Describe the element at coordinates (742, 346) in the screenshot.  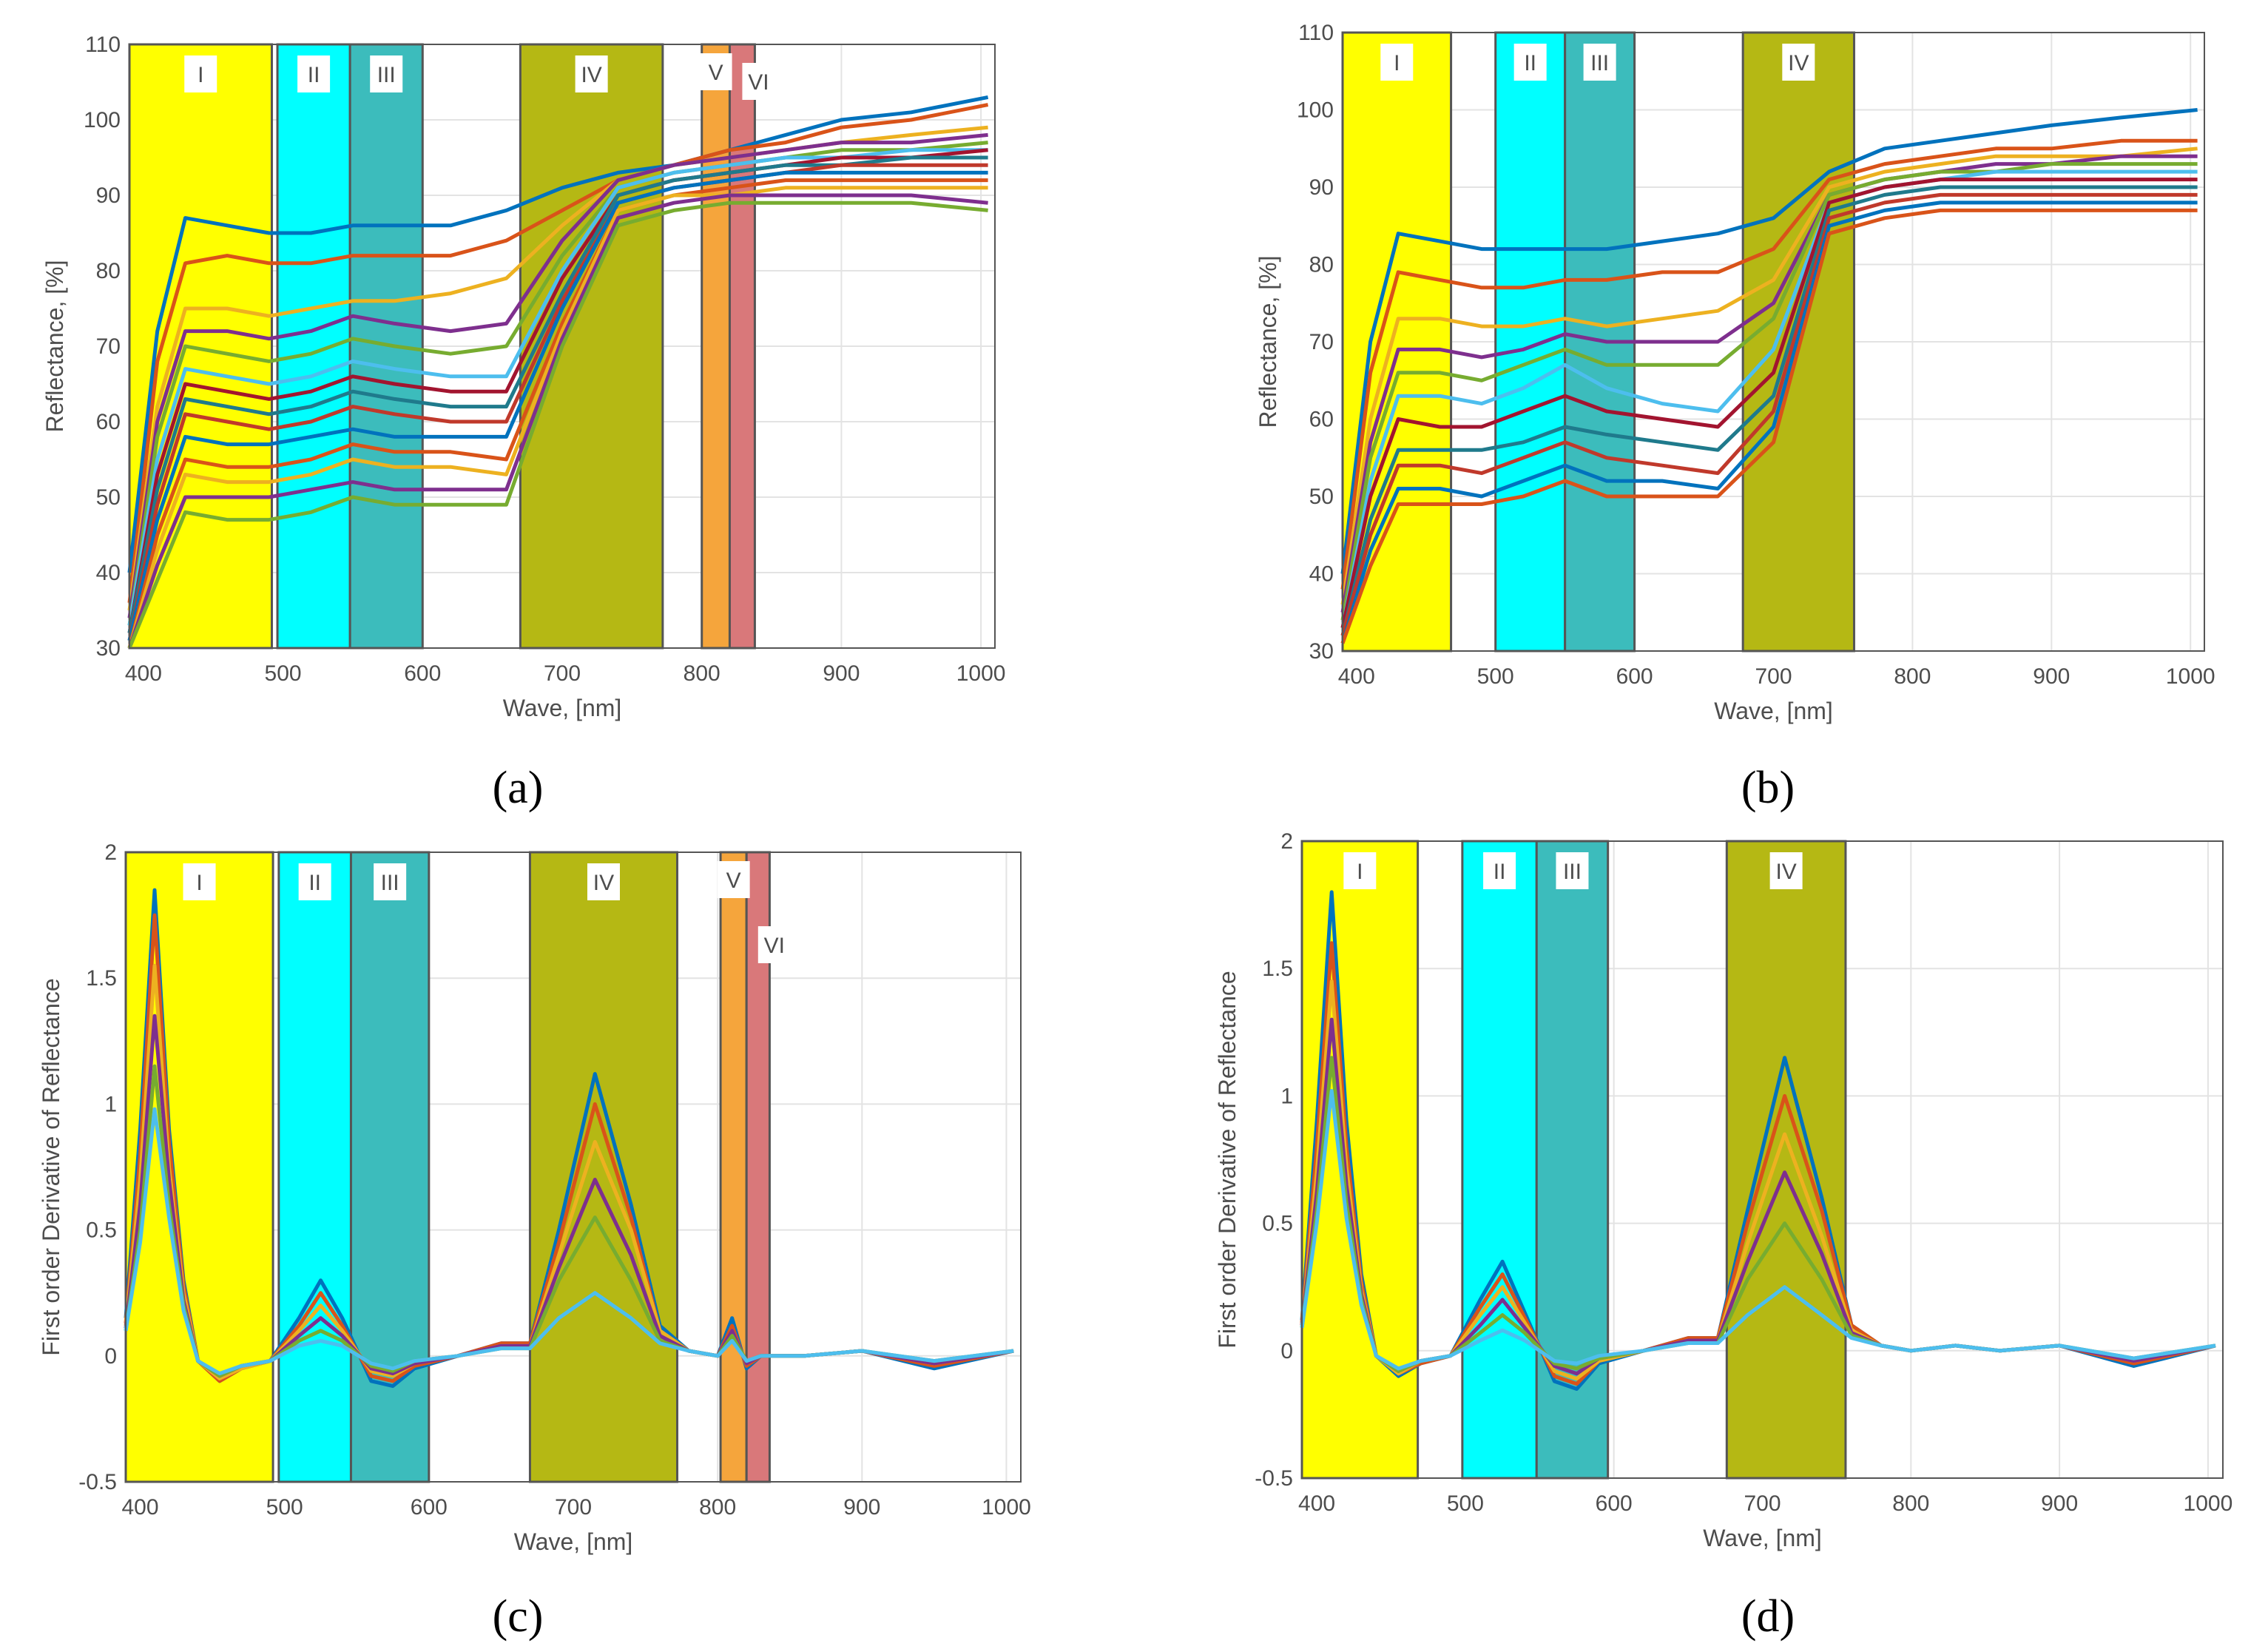
I see `band-VI` at that location.